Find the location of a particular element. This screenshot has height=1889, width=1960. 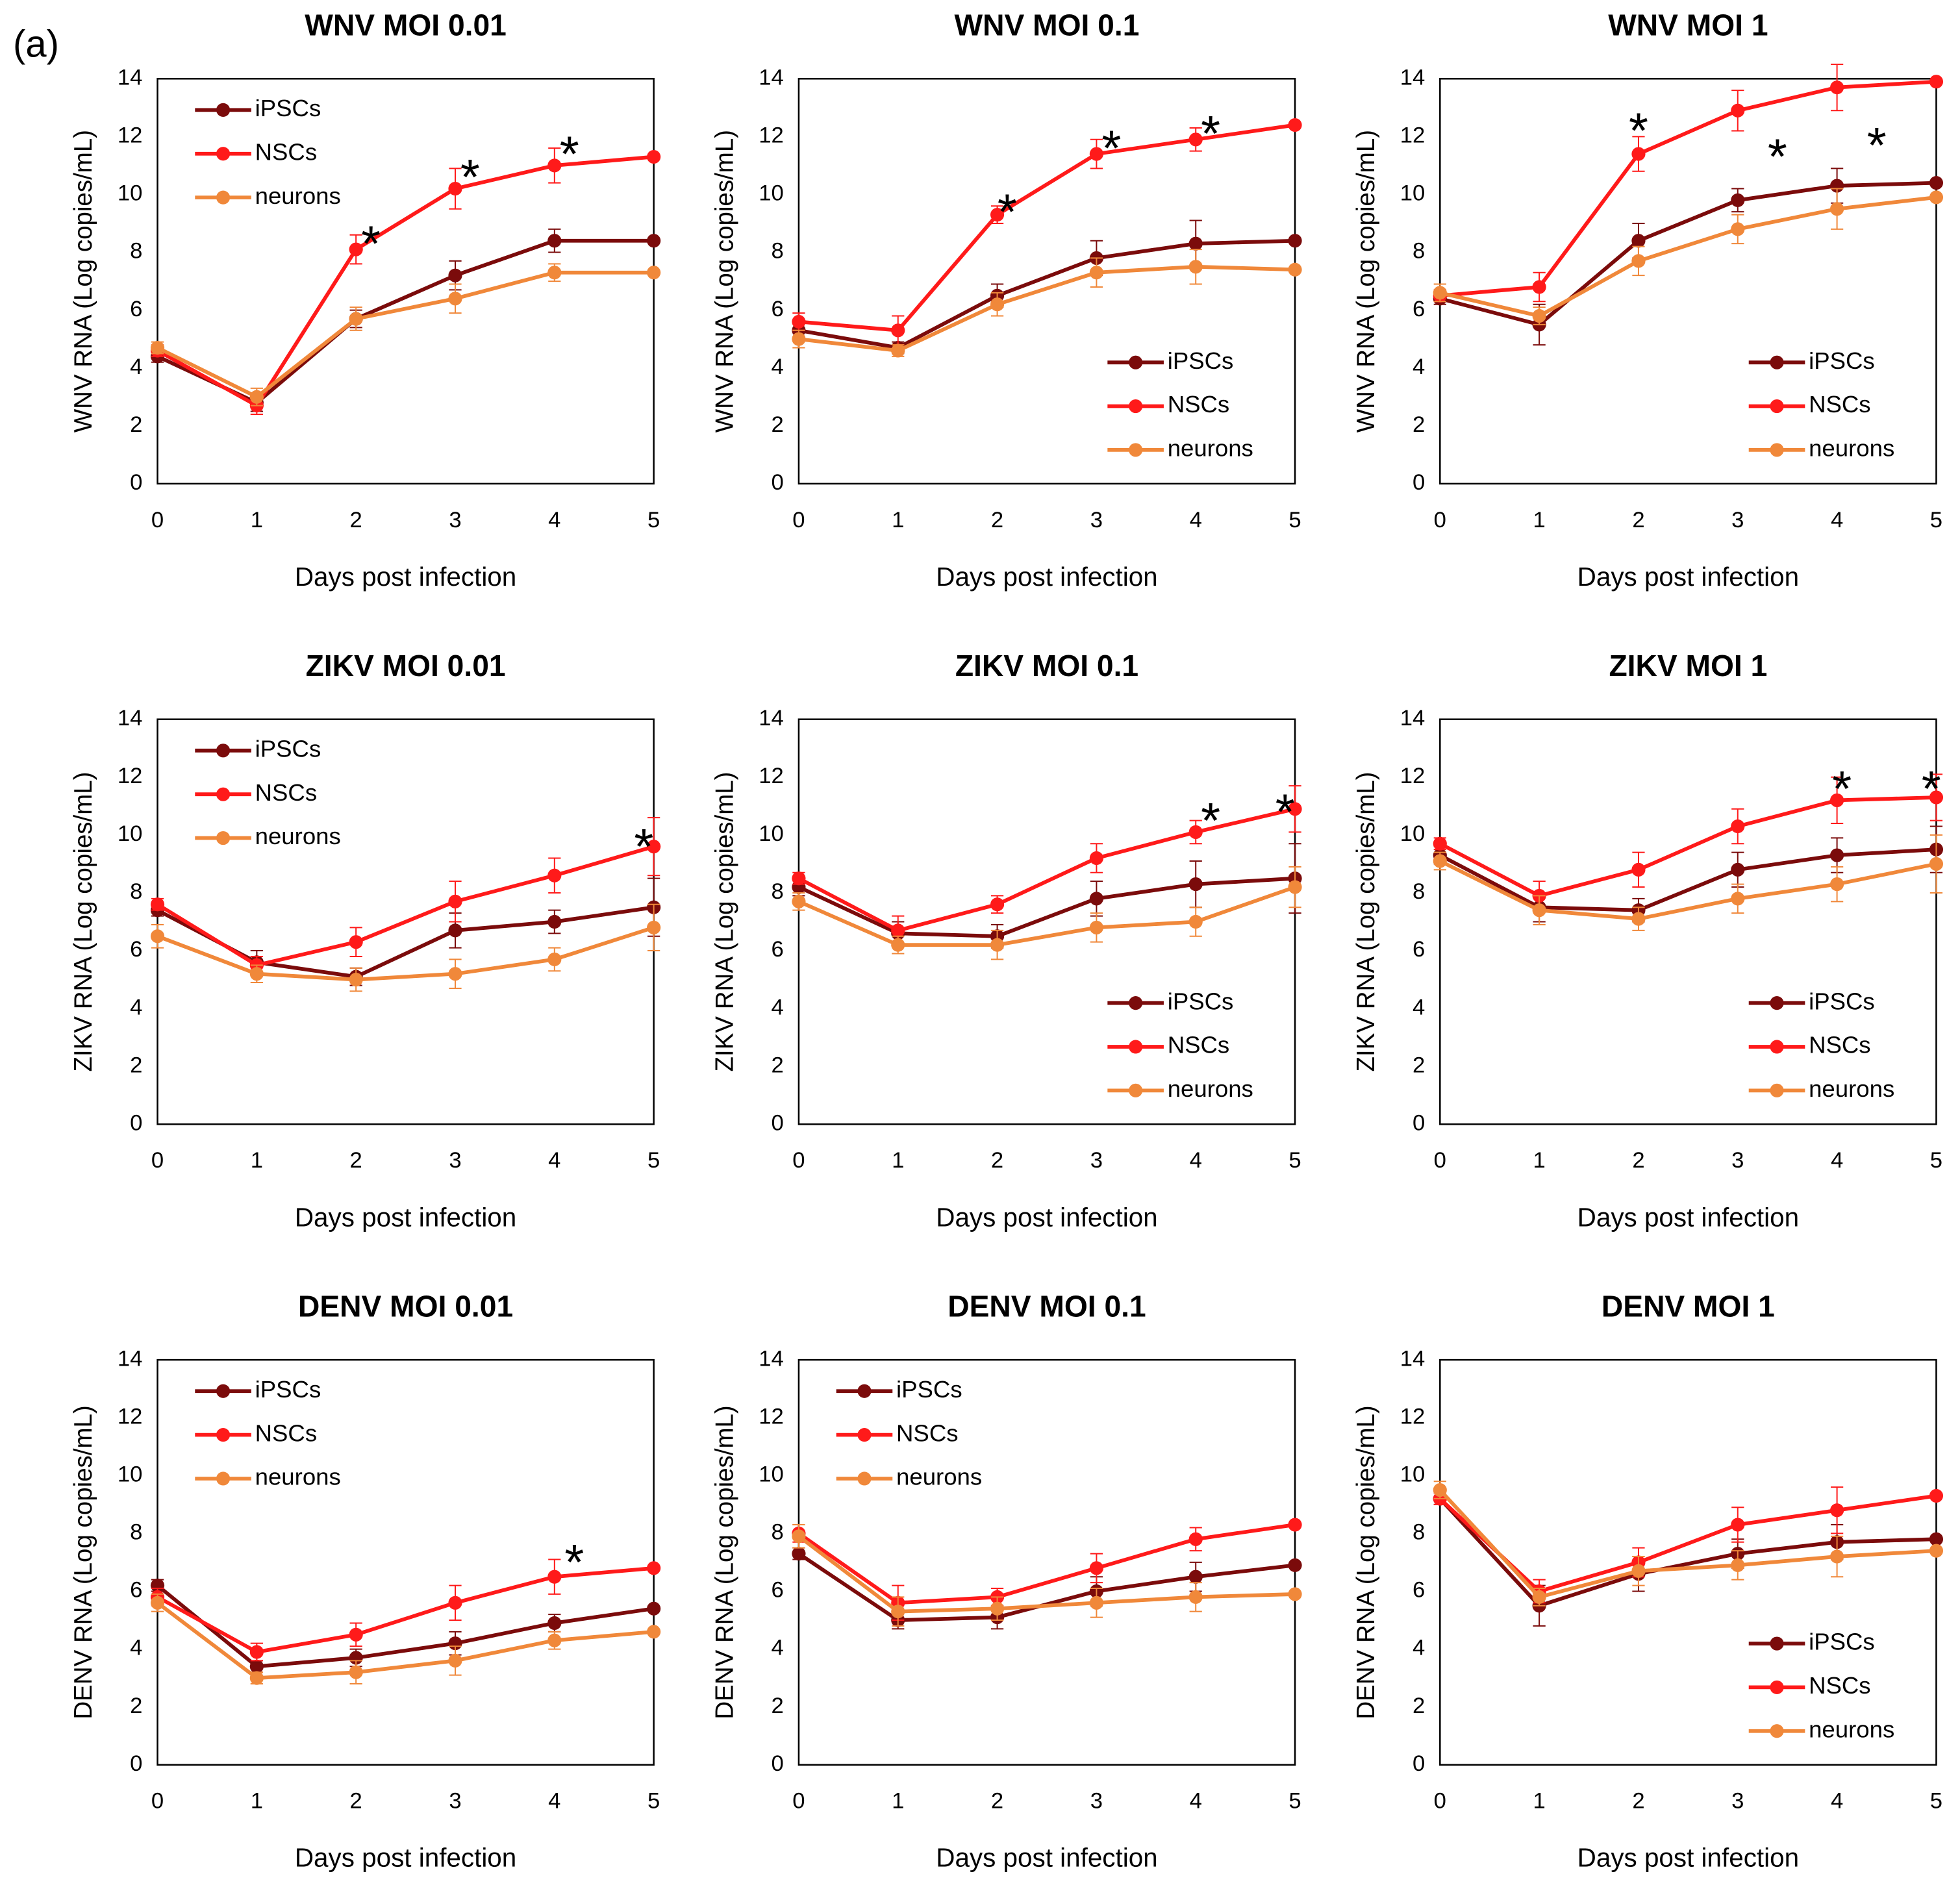

y-tick-label: 2 is located at coordinates (136, 424).